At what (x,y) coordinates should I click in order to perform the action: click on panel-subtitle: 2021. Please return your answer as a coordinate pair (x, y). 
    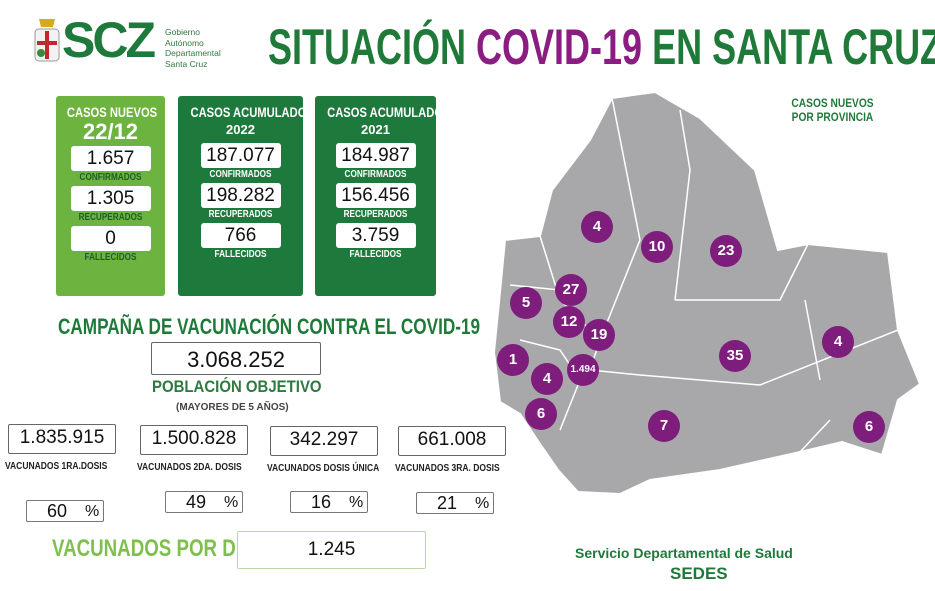
    Looking at the image, I should click on (375, 129).